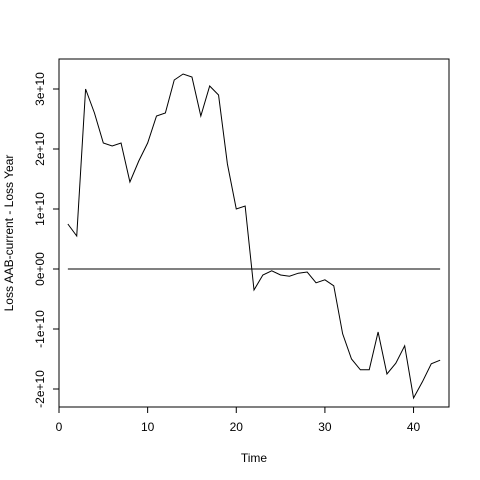 The height and width of the screenshot is (480, 480). Describe the element at coordinates (40, 149) in the screenshot. I see `y-tick-label: 2e+10` at that location.